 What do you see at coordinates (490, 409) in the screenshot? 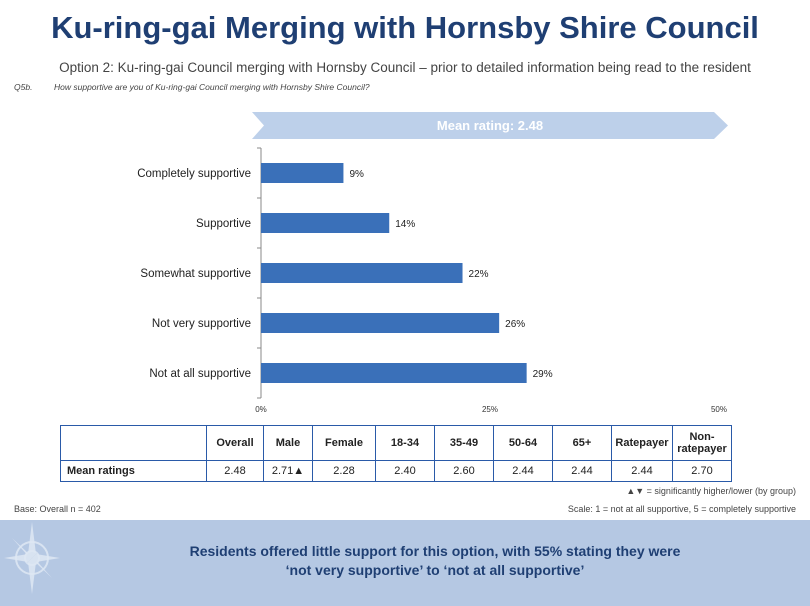
I see `x-tick-label: 25%` at bounding box center [490, 409].